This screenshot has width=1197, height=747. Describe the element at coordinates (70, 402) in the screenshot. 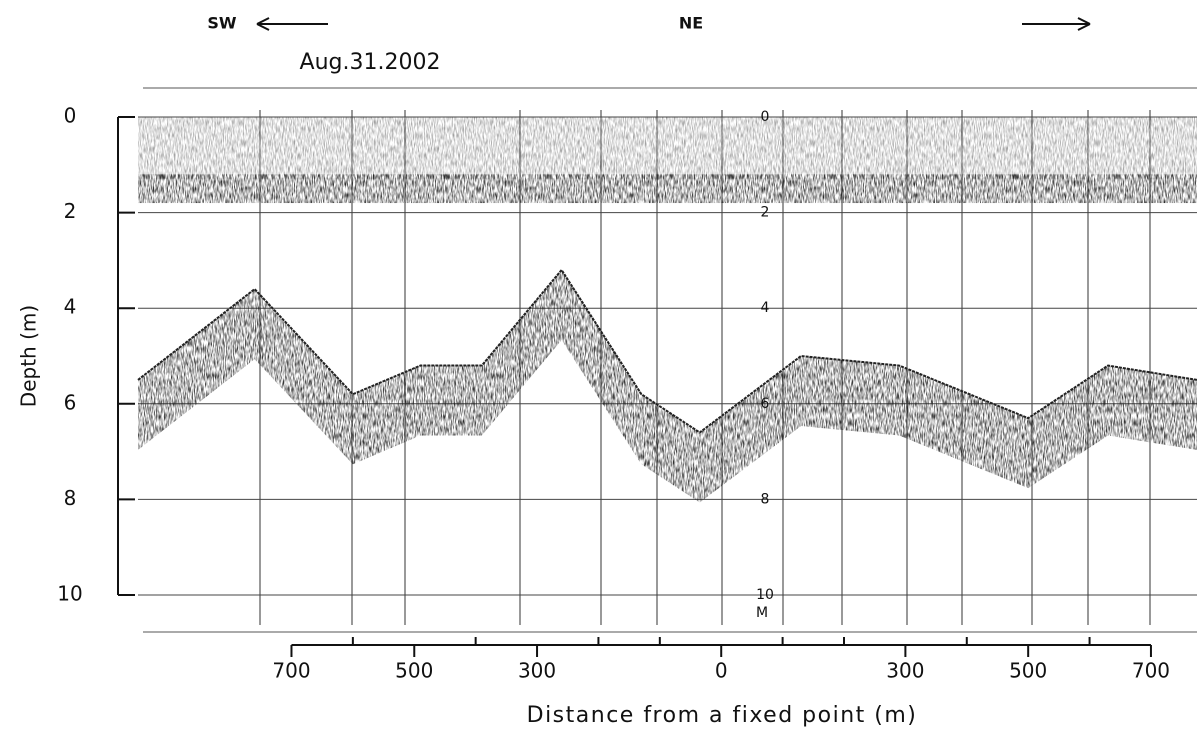

I see `y-tick-label: 6` at that location.